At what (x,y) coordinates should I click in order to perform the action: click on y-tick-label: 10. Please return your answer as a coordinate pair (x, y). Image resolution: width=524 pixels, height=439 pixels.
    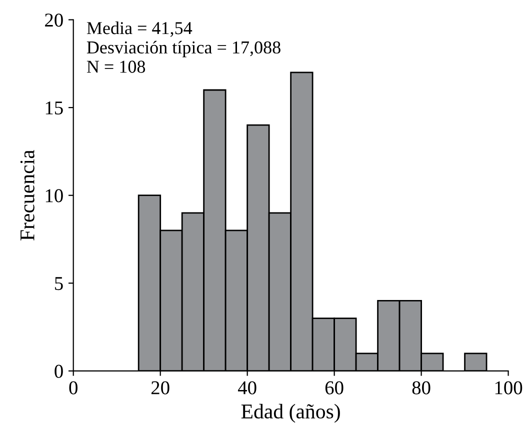
    Looking at the image, I should click on (54, 195).